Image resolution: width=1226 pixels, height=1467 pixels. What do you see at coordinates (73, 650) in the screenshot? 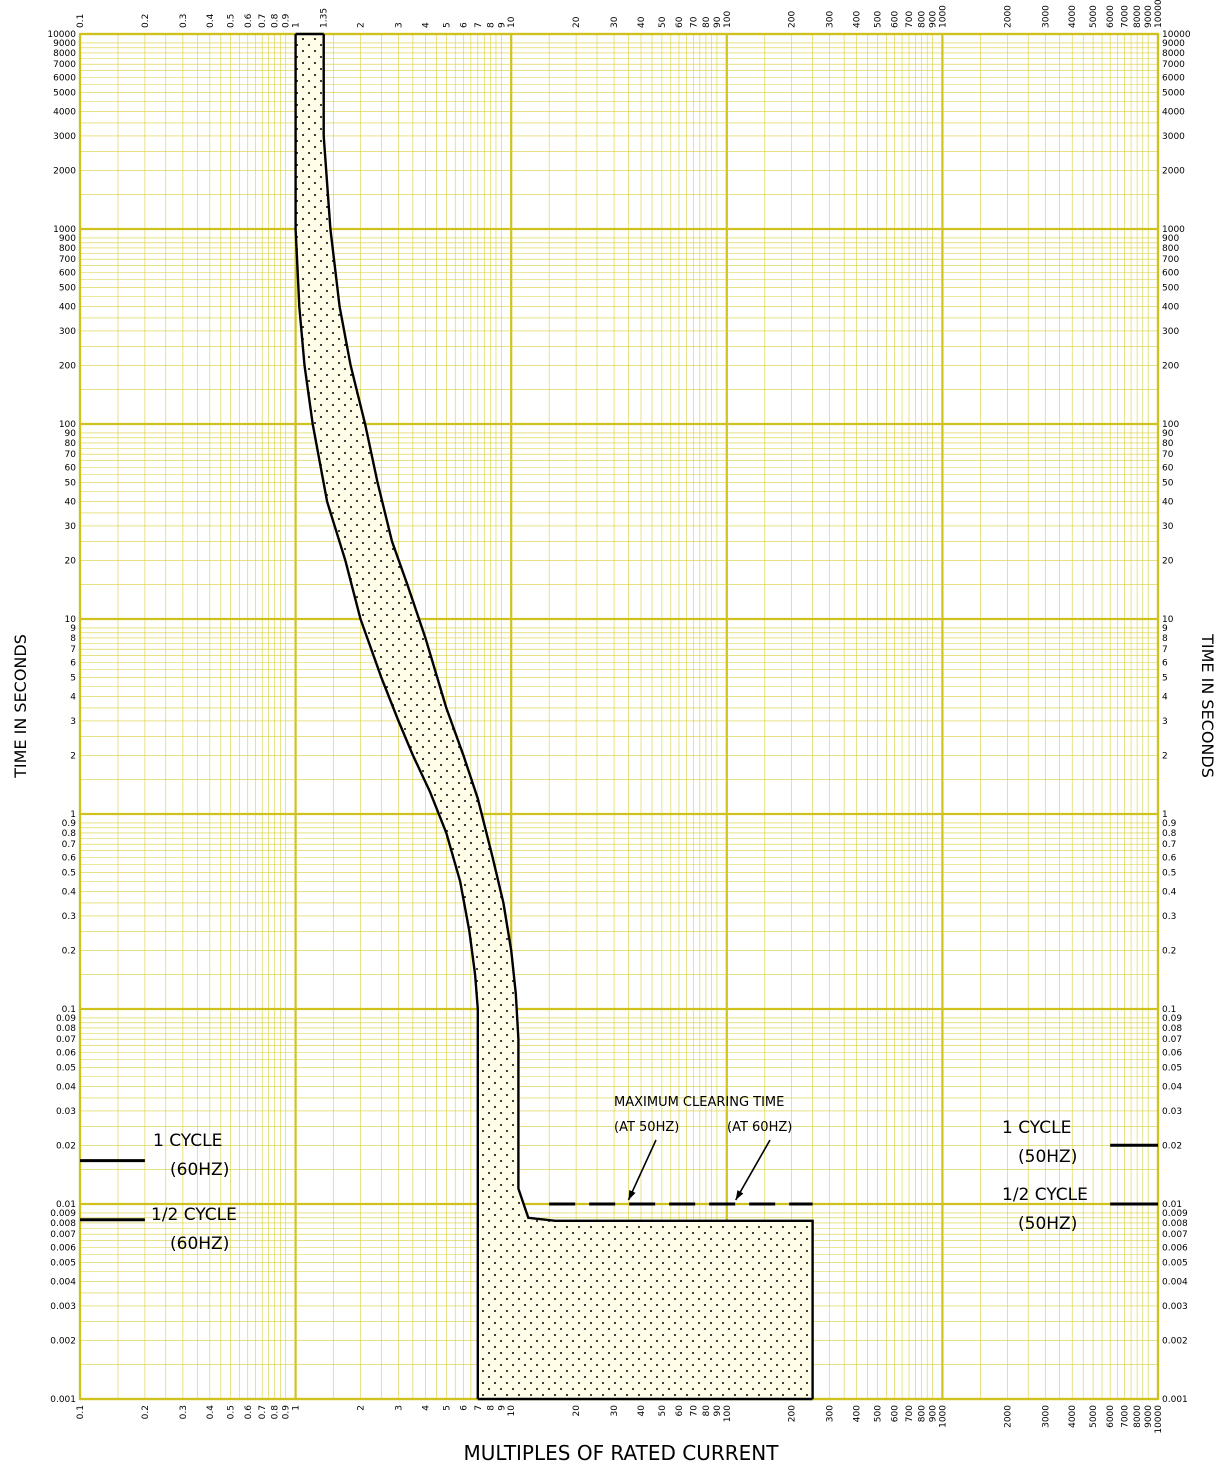
I see `y-tick-label-left: 7` at bounding box center [73, 650].